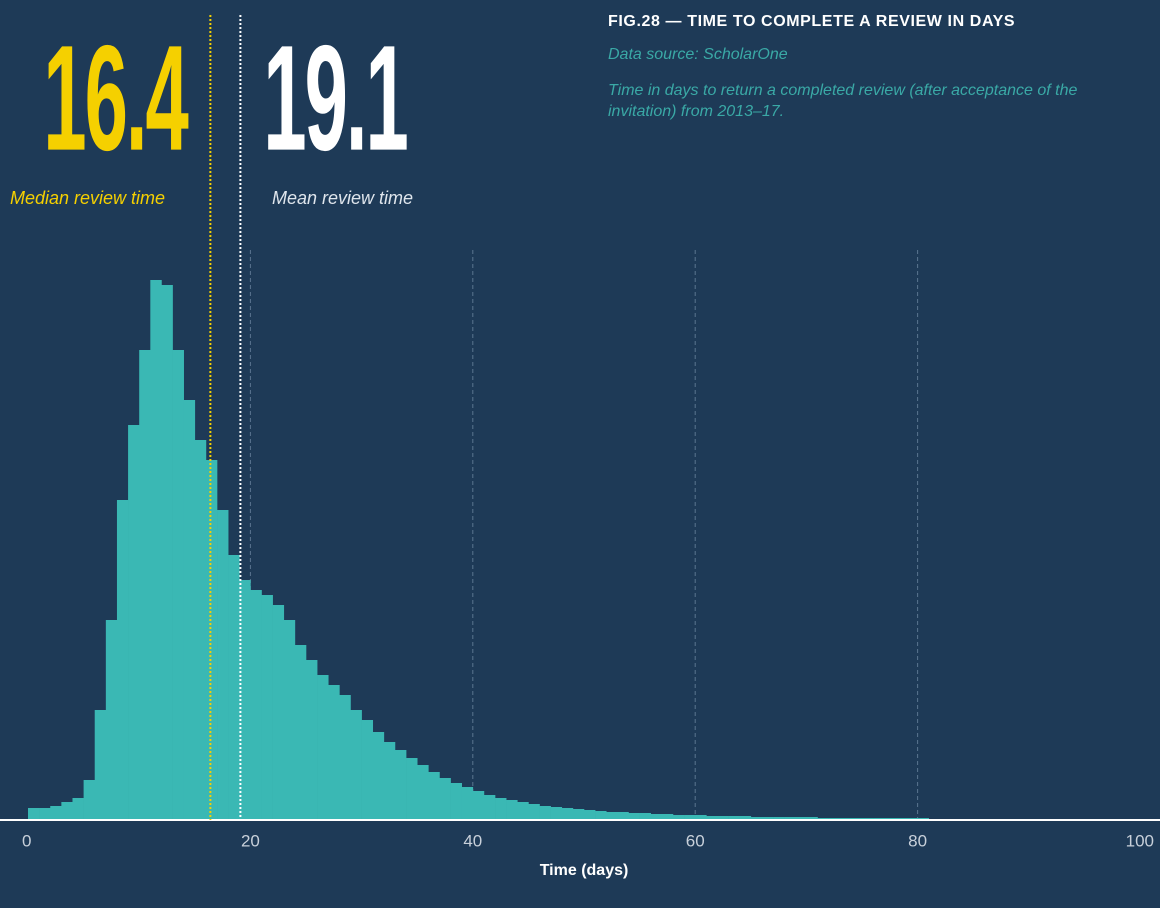 Image resolution: width=1160 pixels, height=908 pixels. I want to click on big-number: 16.4, so click(115, 98).